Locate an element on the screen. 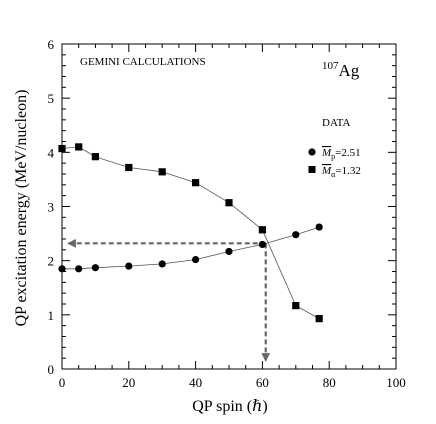 The height and width of the screenshot is (424, 436). legend-p-main: M is located at coordinates (326, 153).